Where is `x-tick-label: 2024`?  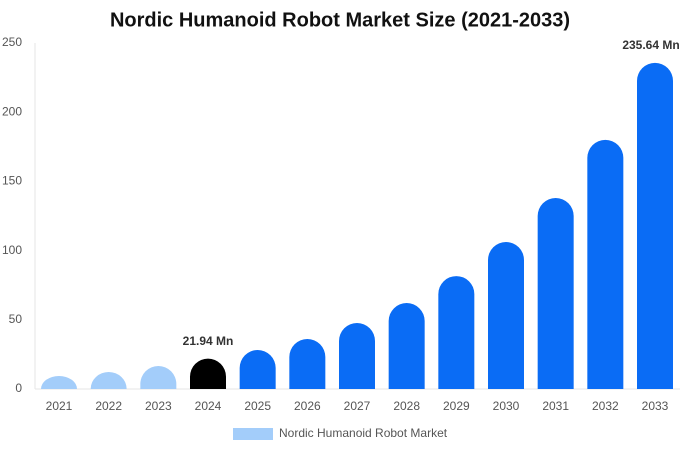
x-tick-label: 2024 is located at coordinates (208, 406).